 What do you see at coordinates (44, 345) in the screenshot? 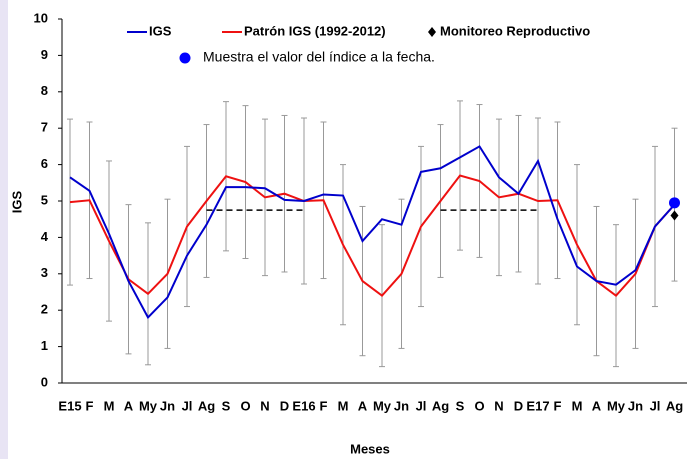
I see `y-tick-label: 1` at bounding box center [44, 345].